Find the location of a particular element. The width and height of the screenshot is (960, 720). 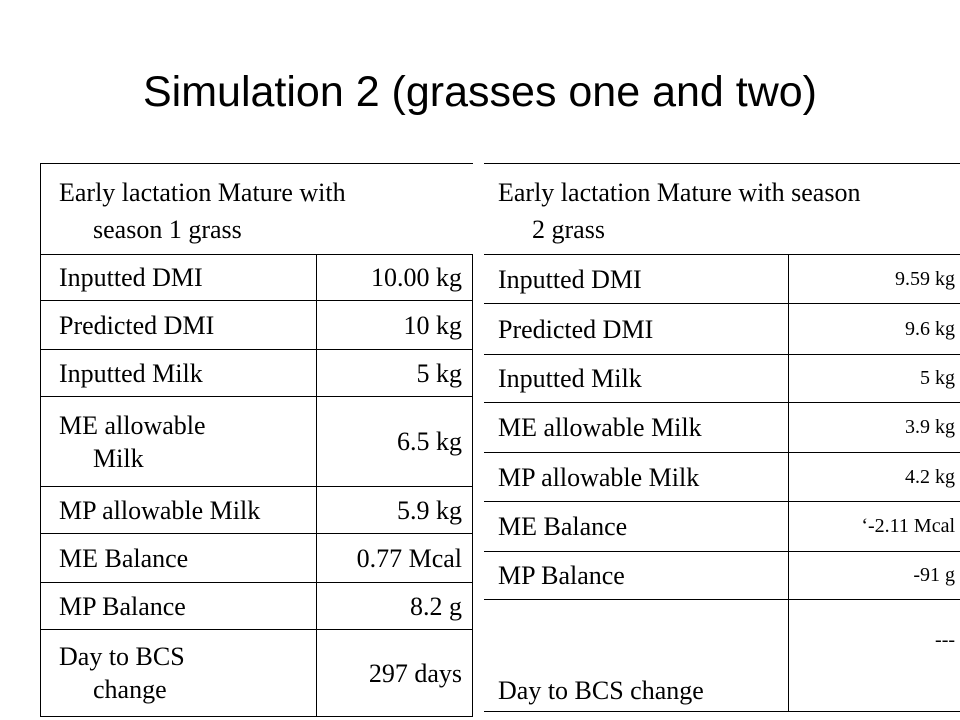

table-row: Predicted DMI 9.6 kg is located at coordinates (722, 329).